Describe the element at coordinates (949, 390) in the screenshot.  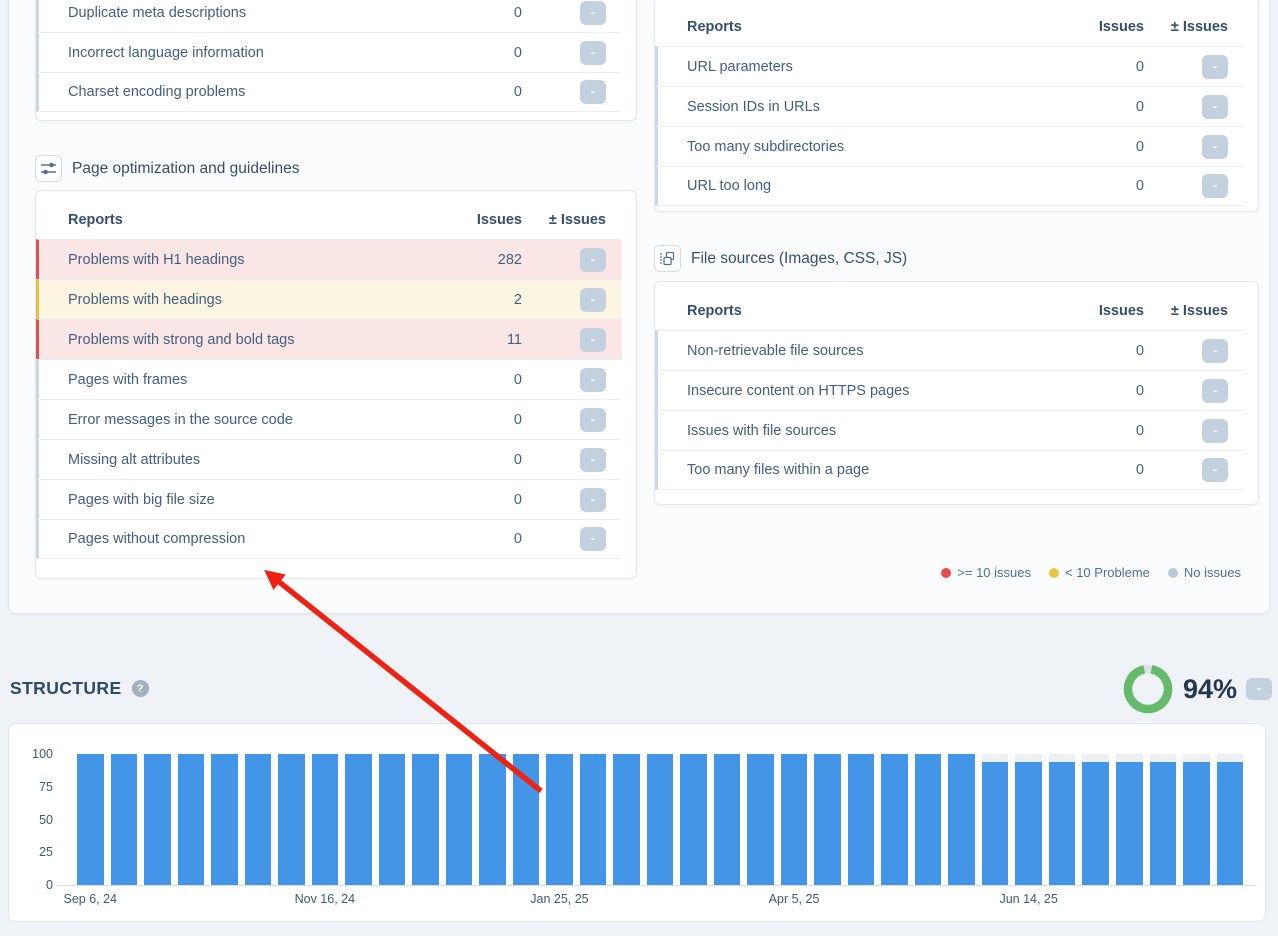
I see `table-row: Insecure content on HTTPS pages 0 -` at that location.